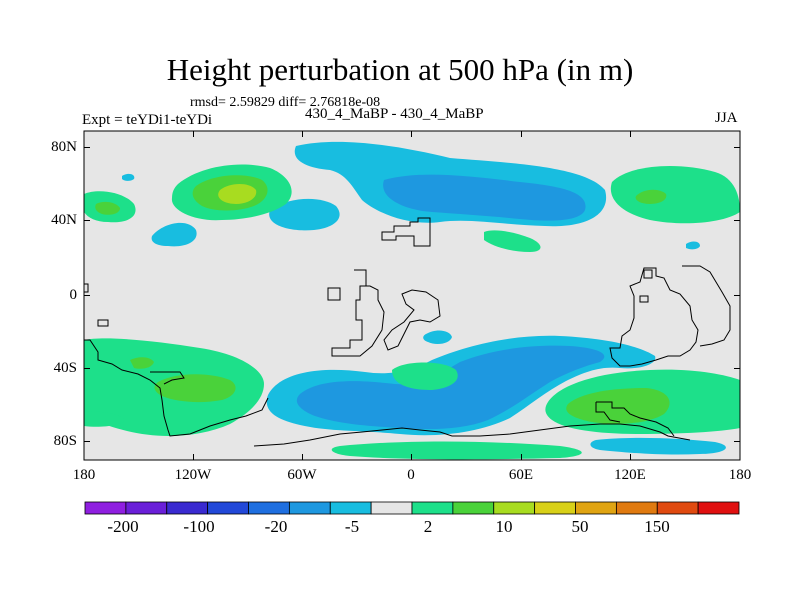  I want to click on colorbar-label: 150, so click(657, 526).